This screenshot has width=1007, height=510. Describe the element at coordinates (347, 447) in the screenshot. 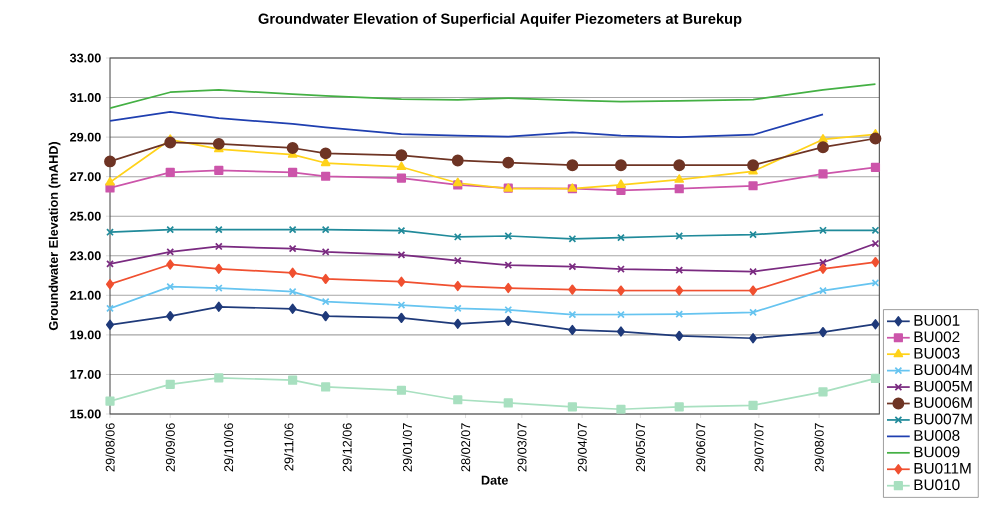

I see `x-tick-label: 29/12/06` at that location.